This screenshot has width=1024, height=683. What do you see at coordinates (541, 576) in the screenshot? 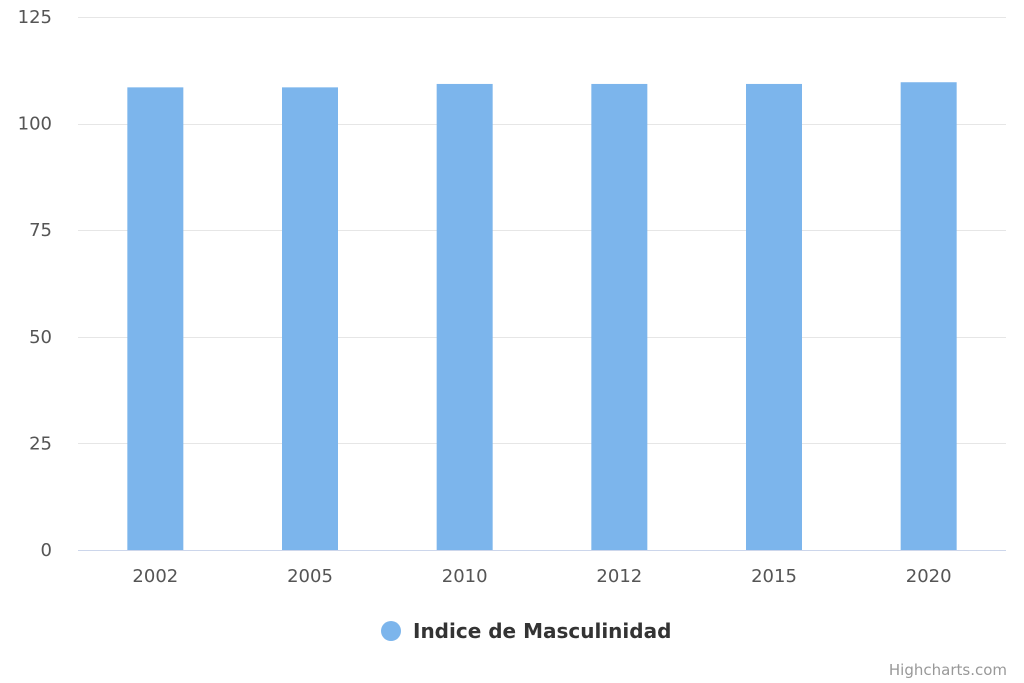
I see `x-axis-labels: 2002 2005 2010 2012 2015 2020` at bounding box center [541, 576].